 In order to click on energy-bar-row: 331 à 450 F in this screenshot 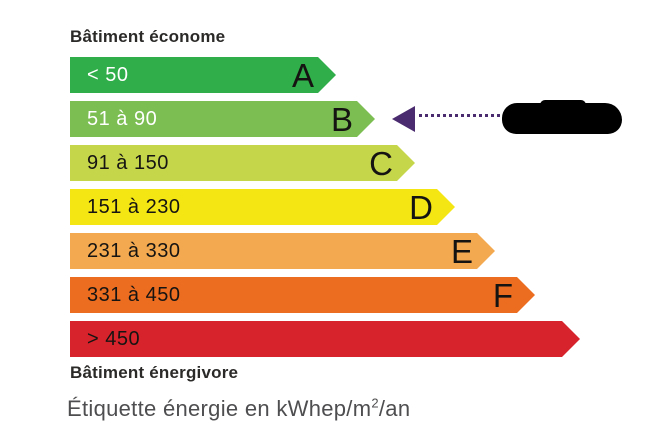, I will do `click(325, 295)`.